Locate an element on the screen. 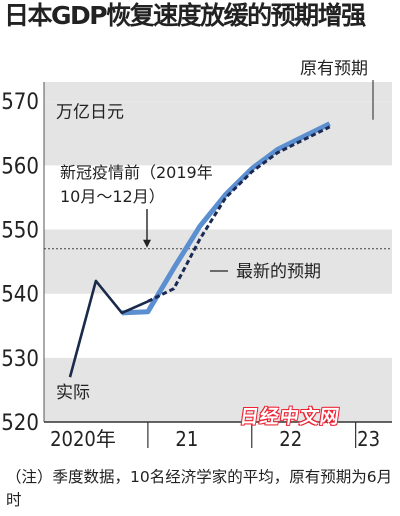 Image resolution: width=400 pixels, height=516 pixels. chart-title: 日本GDP恢复速度放缓的预期增强 is located at coordinates (185, 15).